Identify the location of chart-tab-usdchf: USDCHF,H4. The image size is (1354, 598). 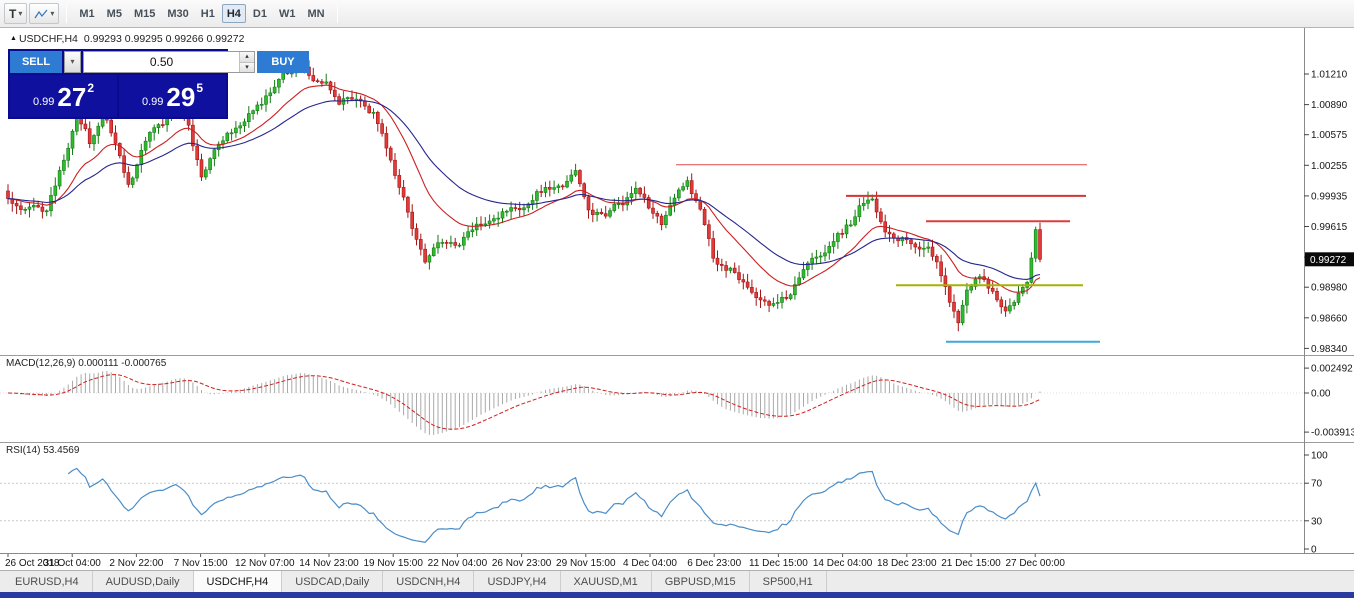
(237, 581).